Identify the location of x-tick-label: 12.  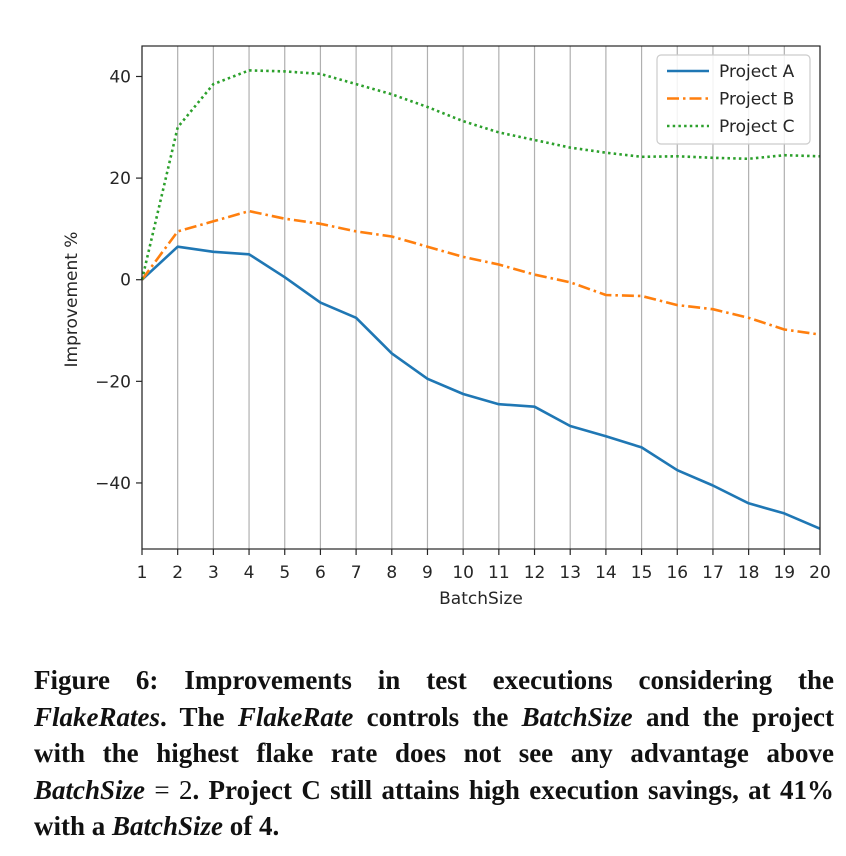
(535, 573).